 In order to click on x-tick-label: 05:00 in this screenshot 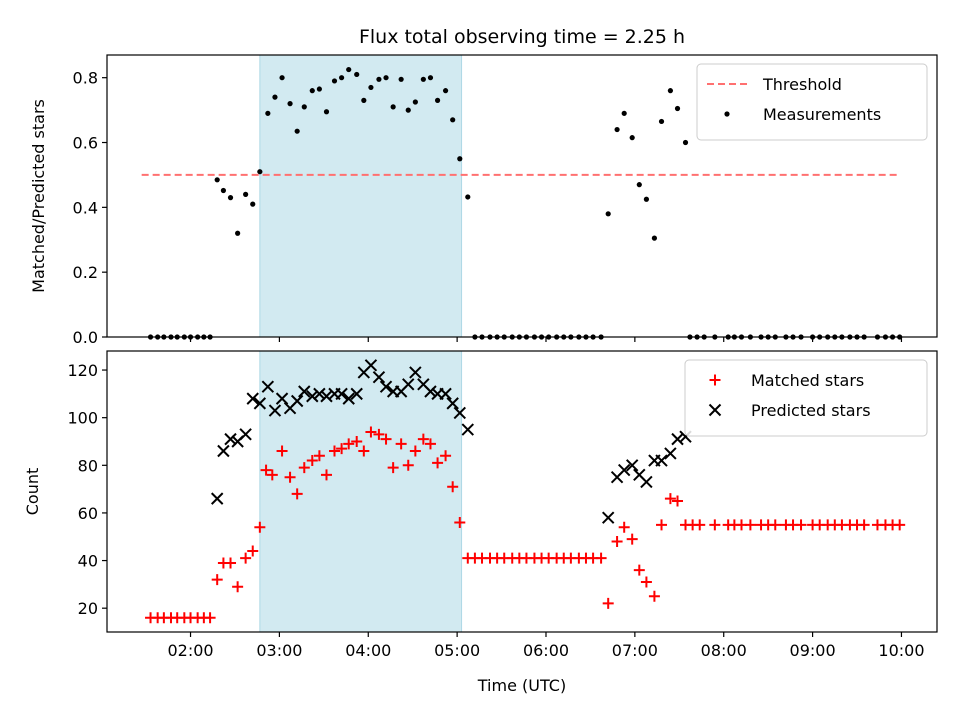, I will do `click(457, 650)`.